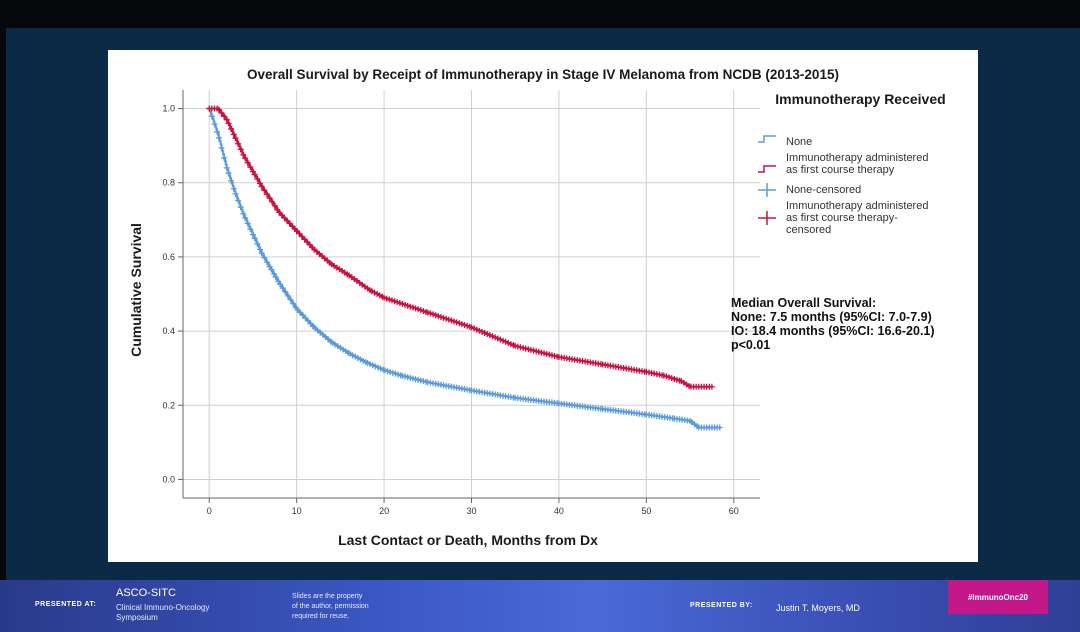 The image size is (1080, 632). Describe the element at coordinates (168, 331) in the screenshot. I see `y-tick-label: 0.4` at that location.